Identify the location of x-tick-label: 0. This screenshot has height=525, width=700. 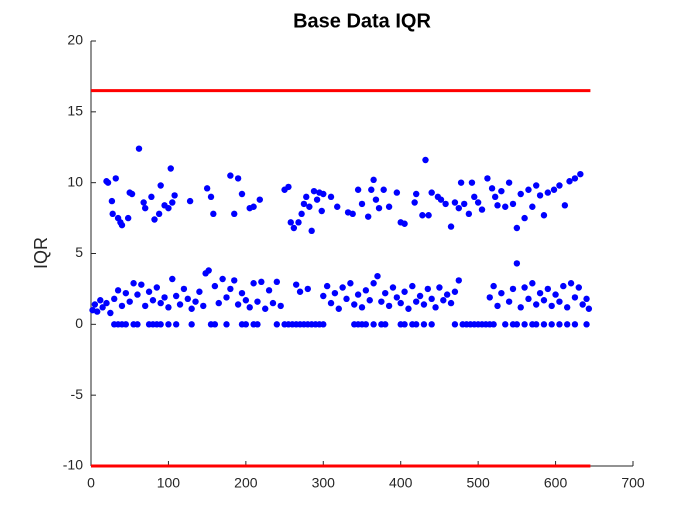
(91, 483).